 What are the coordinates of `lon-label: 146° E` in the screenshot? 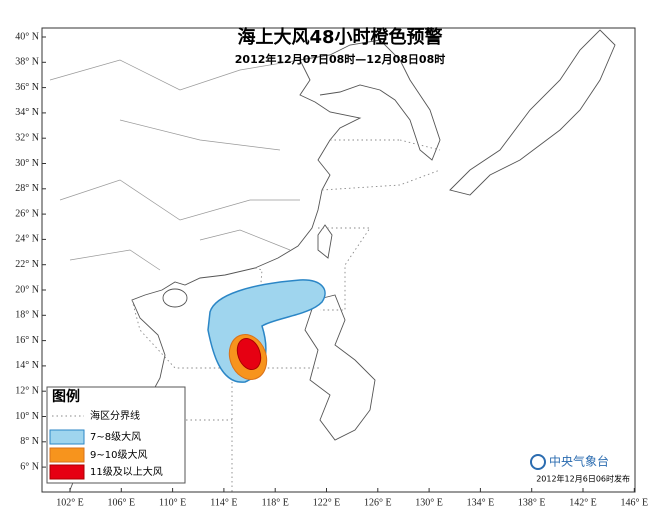 It's located at (634, 502).